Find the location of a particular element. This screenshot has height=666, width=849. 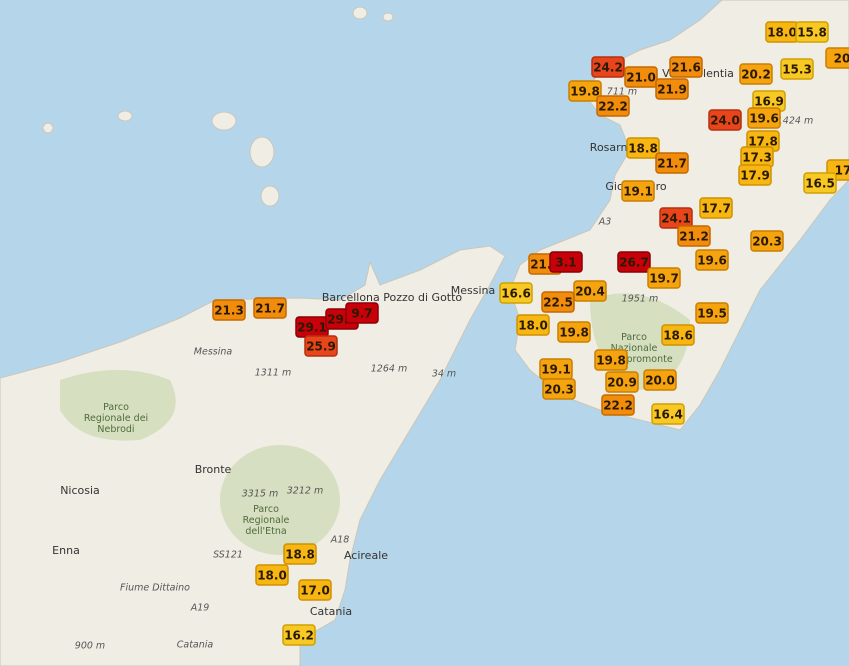

marker-value: 24.1 is located at coordinates (676, 219).